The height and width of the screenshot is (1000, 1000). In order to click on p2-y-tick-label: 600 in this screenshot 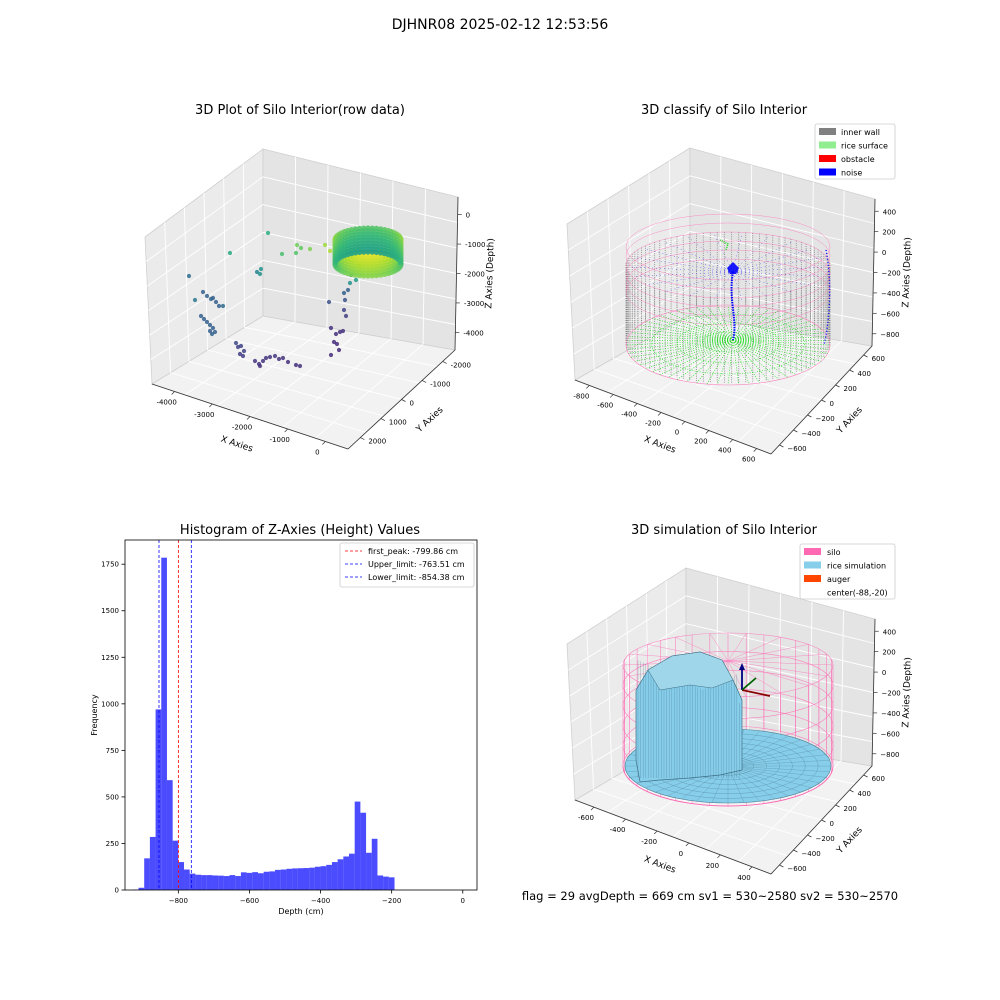, I will do `click(878, 359)`.